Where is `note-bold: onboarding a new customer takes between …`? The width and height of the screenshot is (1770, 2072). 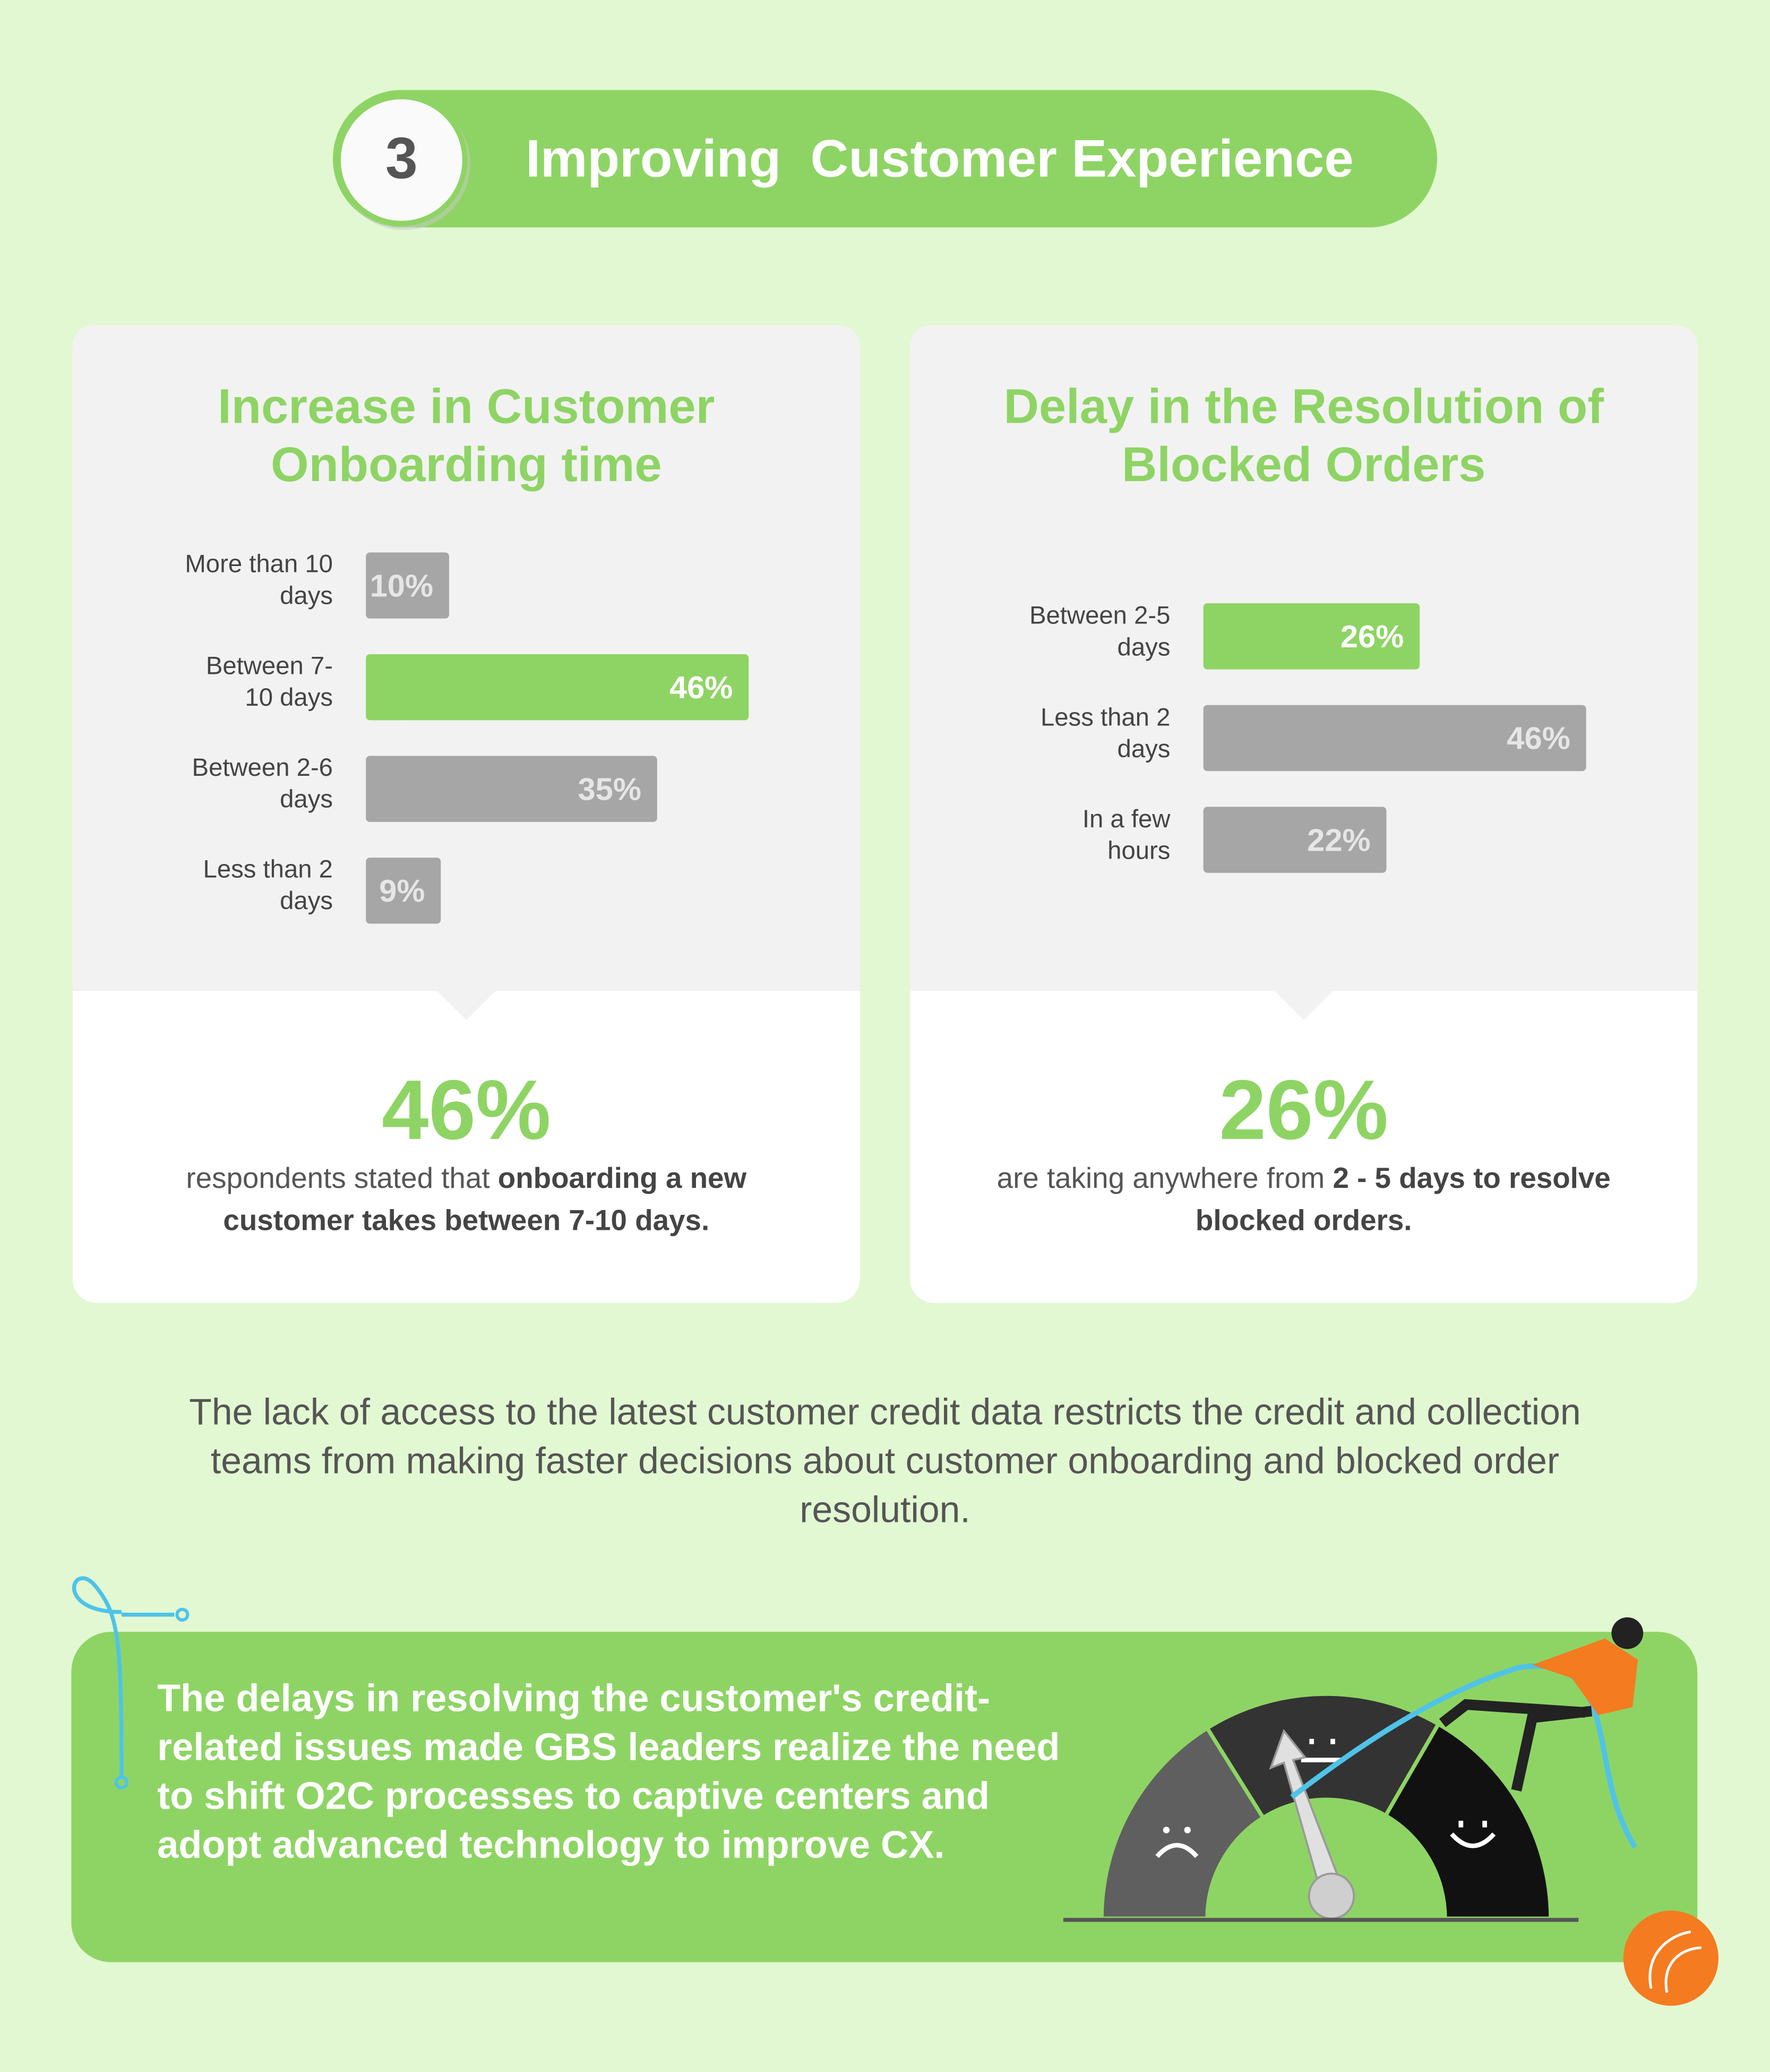 note-bold: onboarding a new customer takes between … is located at coordinates (485, 1199).